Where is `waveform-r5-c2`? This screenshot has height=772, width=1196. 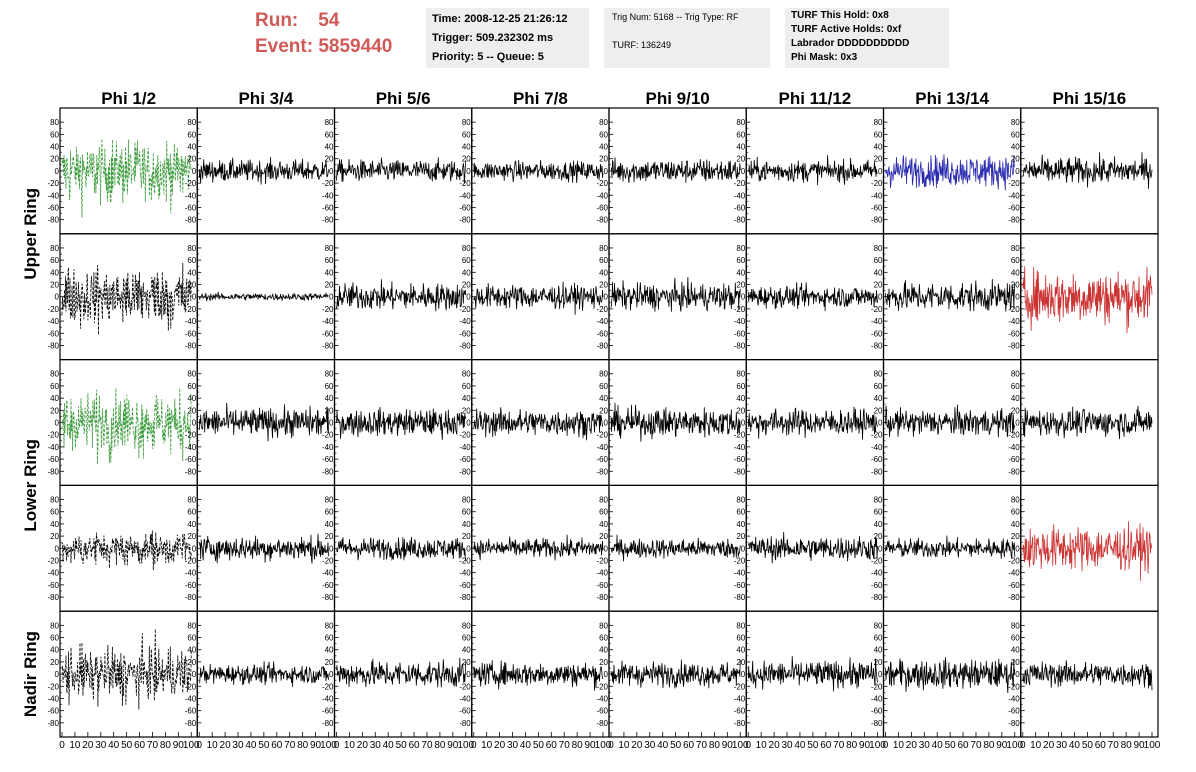
waveform-r5-c2 is located at coordinates (264, 674).